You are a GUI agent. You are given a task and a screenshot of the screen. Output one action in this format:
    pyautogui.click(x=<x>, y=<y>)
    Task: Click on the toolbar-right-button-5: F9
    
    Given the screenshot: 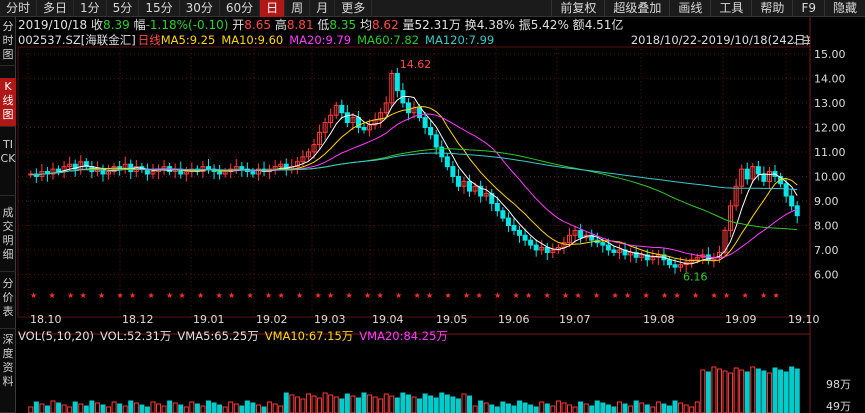 What is the action you would take?
    pyautogui.click(x=808, y=8)
    